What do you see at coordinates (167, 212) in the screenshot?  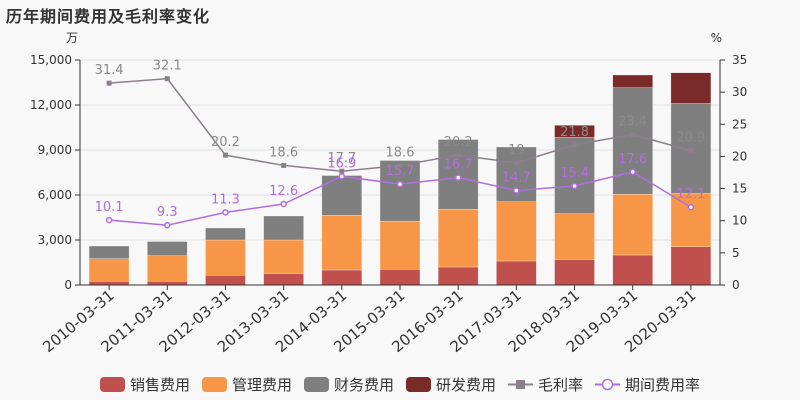 I see `data-label: 9.3` at bounding box center [167, 212].